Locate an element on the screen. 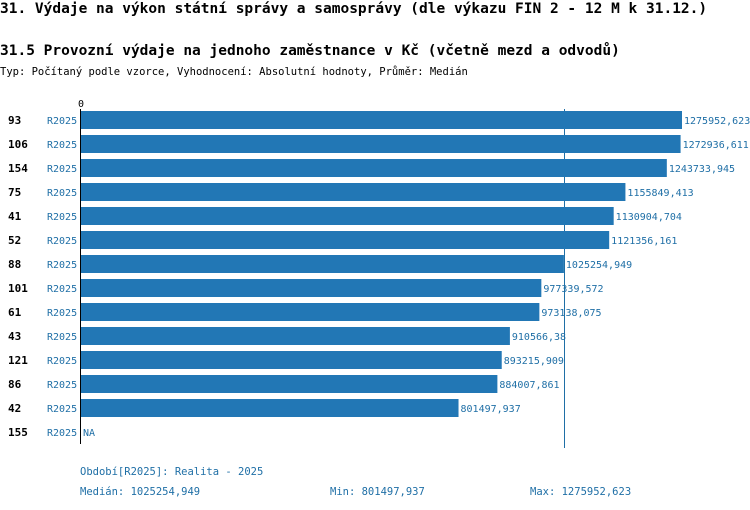  data-label: 1243733,945 is located at coordinates (702, 169).